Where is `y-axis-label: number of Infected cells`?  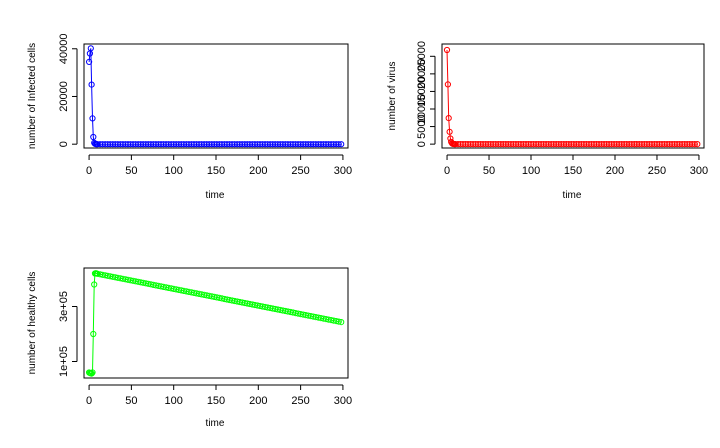
y-axis-label: number of Infected cells is located at coordinates (32, 96).